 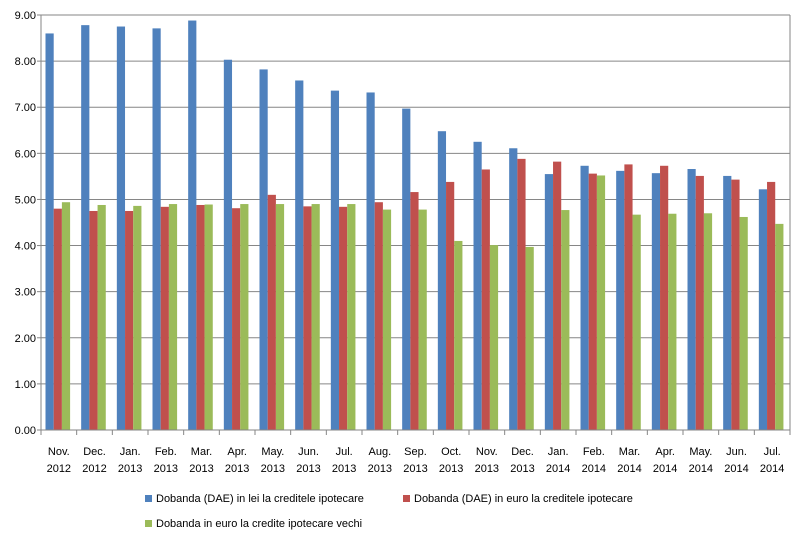 I want to click on y-tick-label: 5.00, so click(x=25, y=200).